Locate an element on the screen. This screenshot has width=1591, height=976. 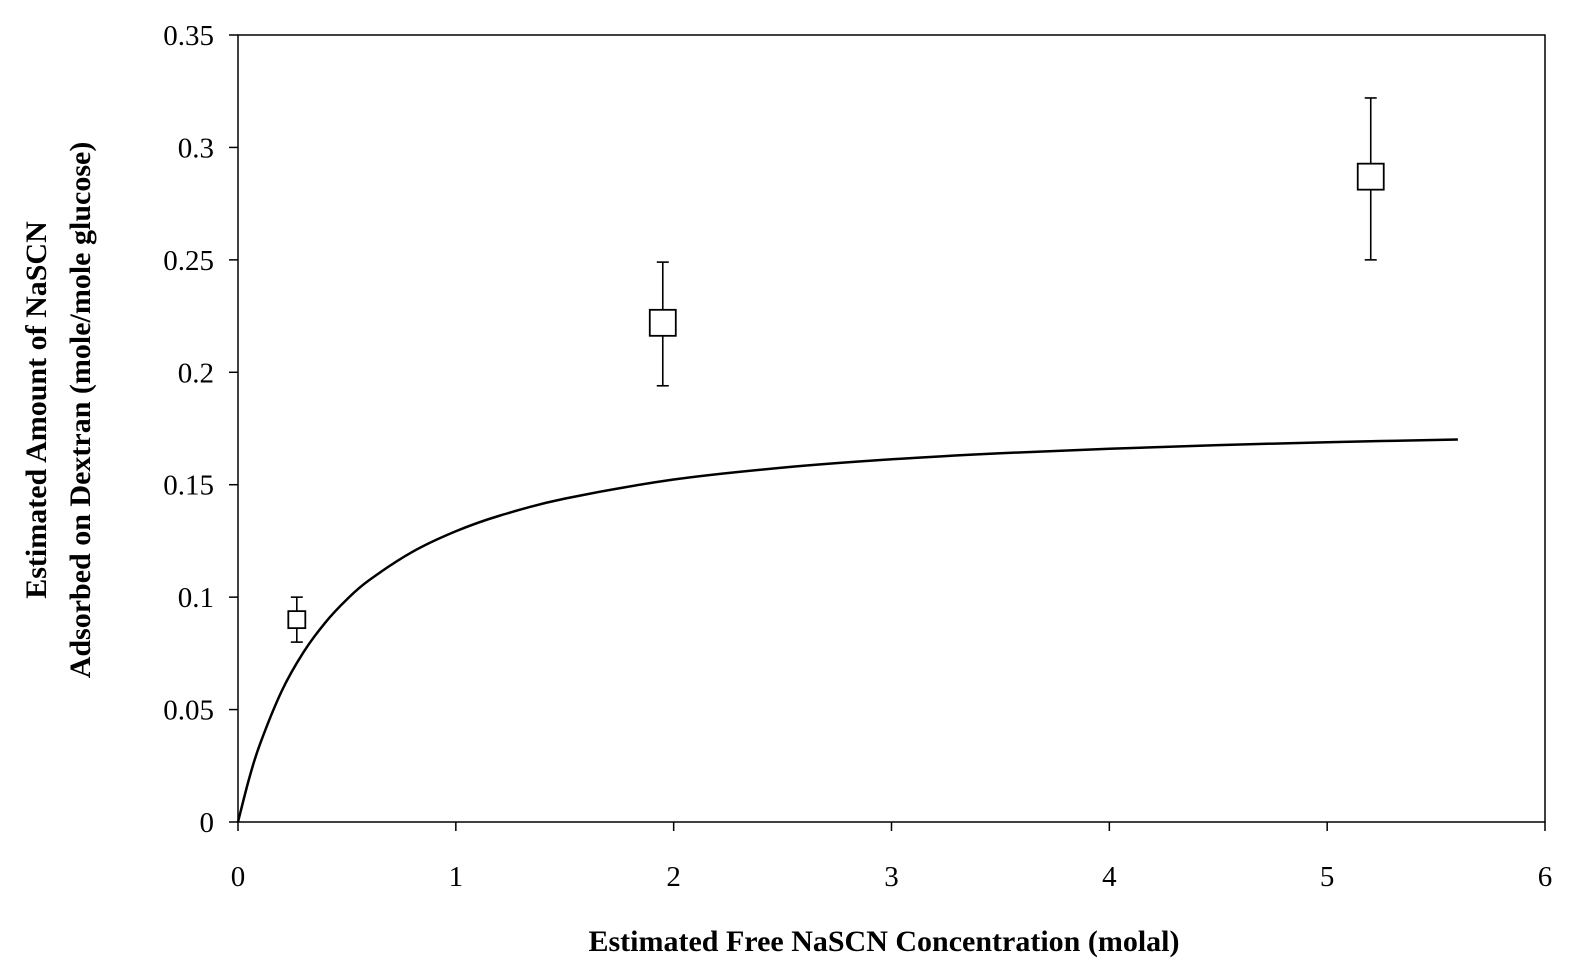
y-tick-label-4: 0.2 is located at coordinates (196, 373).